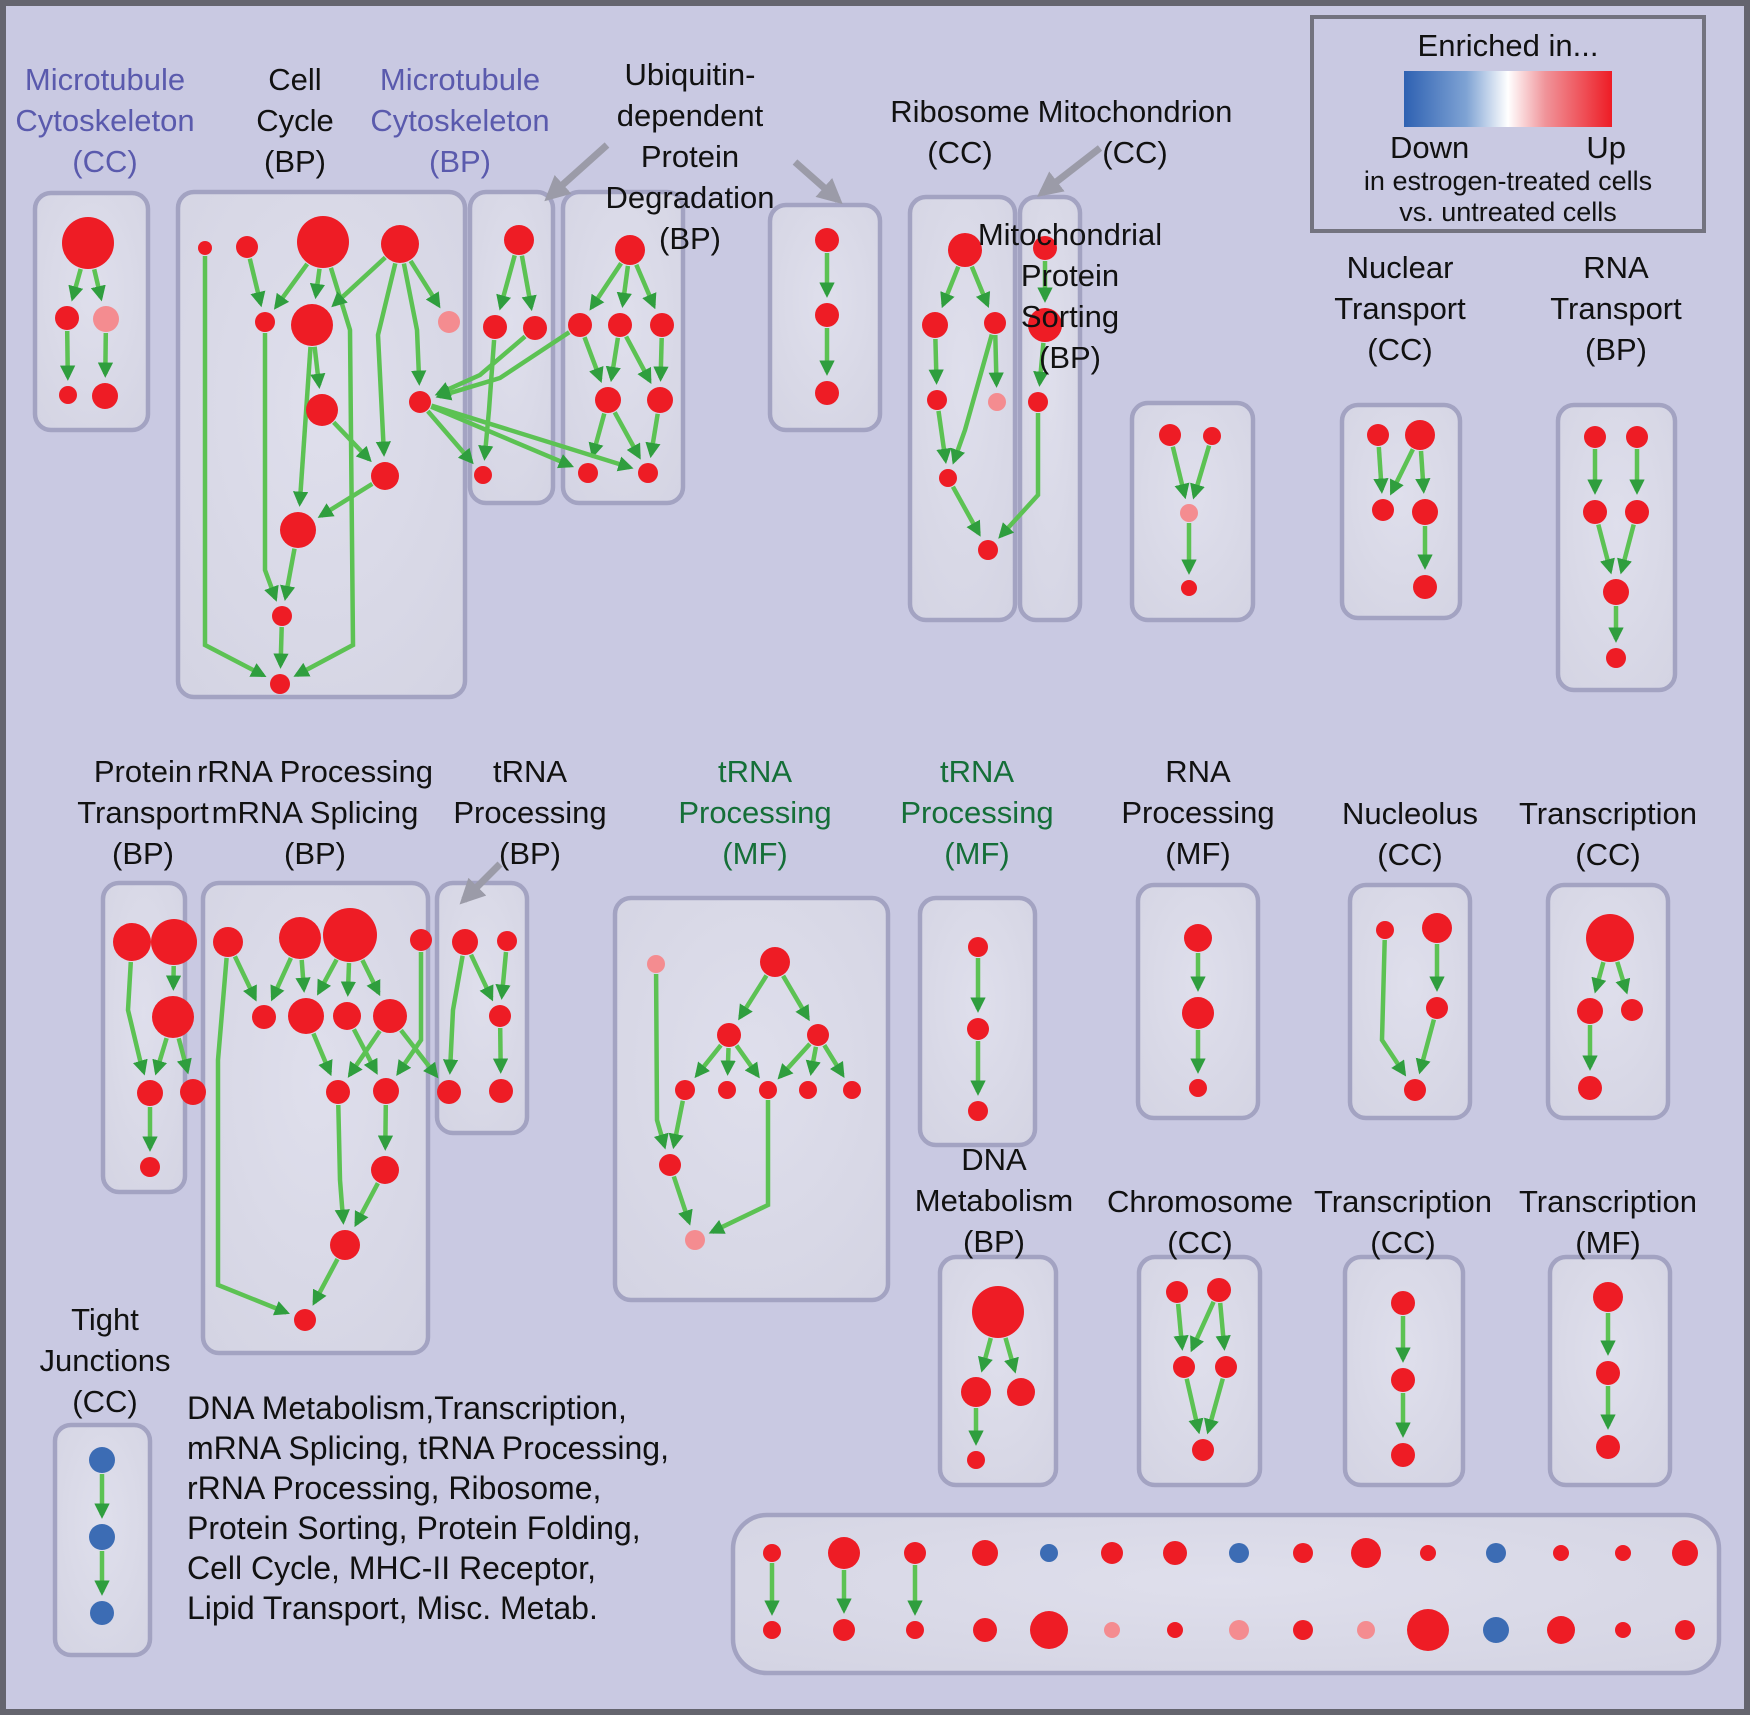 This screenshot has height=1715, width=1750. I want to click on cluster-label-trmf1: tRNA Processing (MF), so click(754, 812).